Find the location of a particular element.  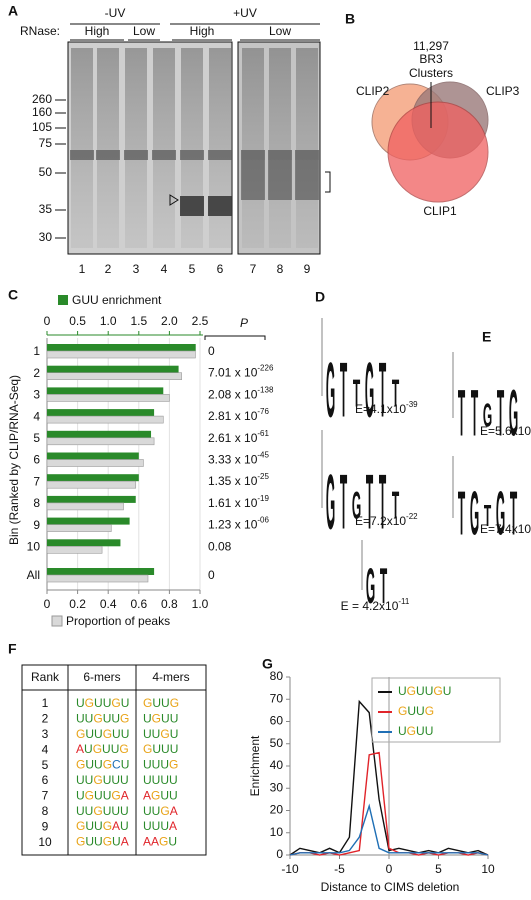

e-value-base: E = 4.2x10 is located at coordinates (370, 606).